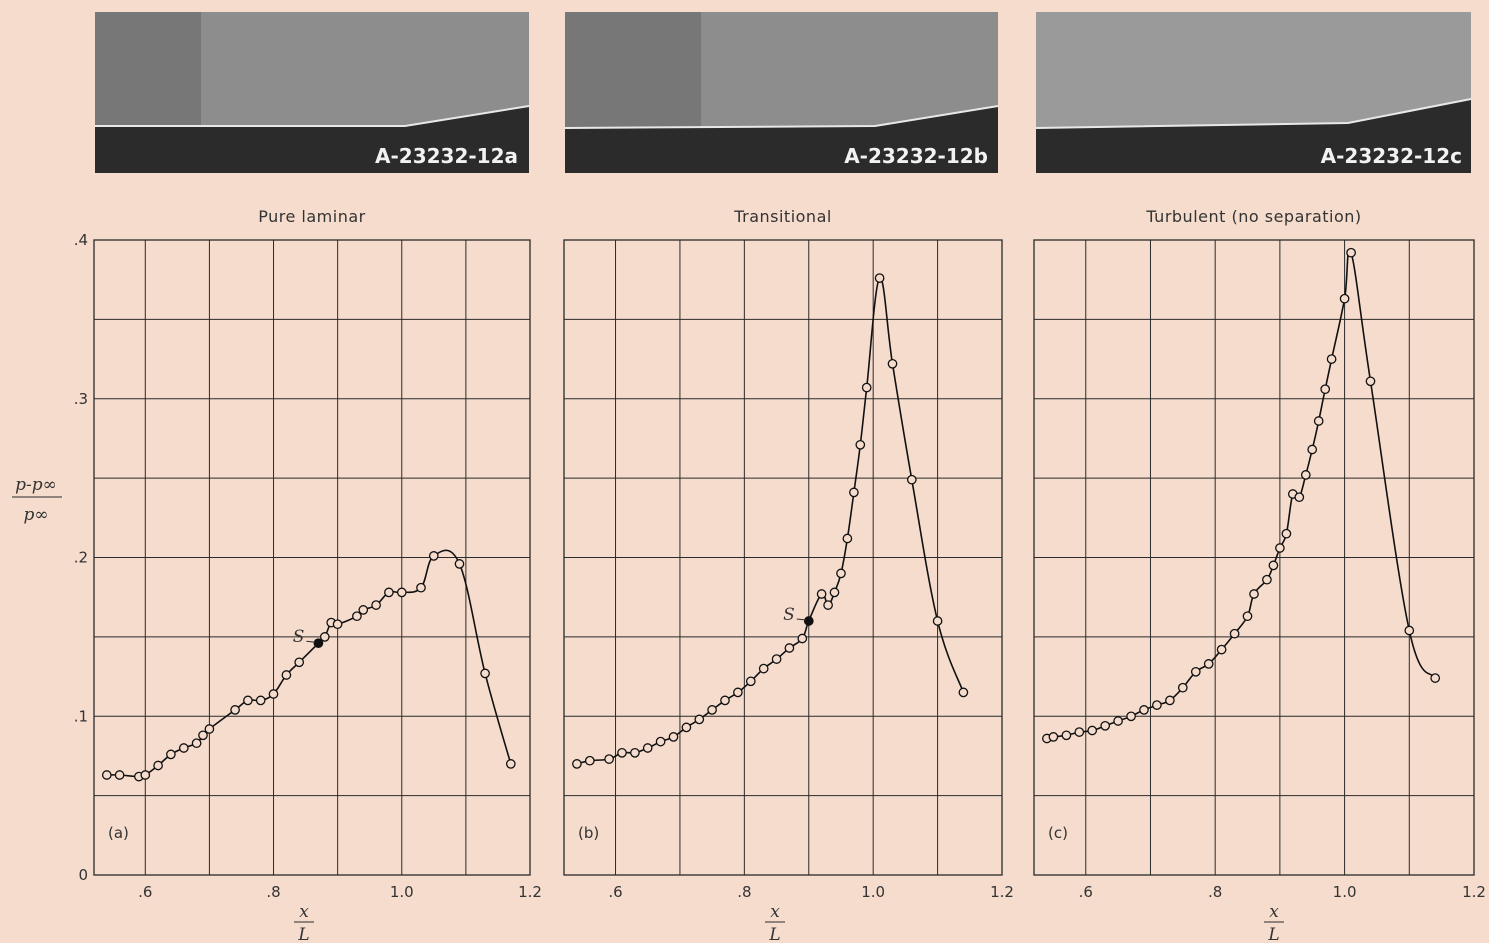 The width and height of the screenshot is (1489, 943). What do you see at coordinates (446, 156) in the screenshot?
I see `photo-label-a: A-23232-12a` at bounding box center [446, 156].